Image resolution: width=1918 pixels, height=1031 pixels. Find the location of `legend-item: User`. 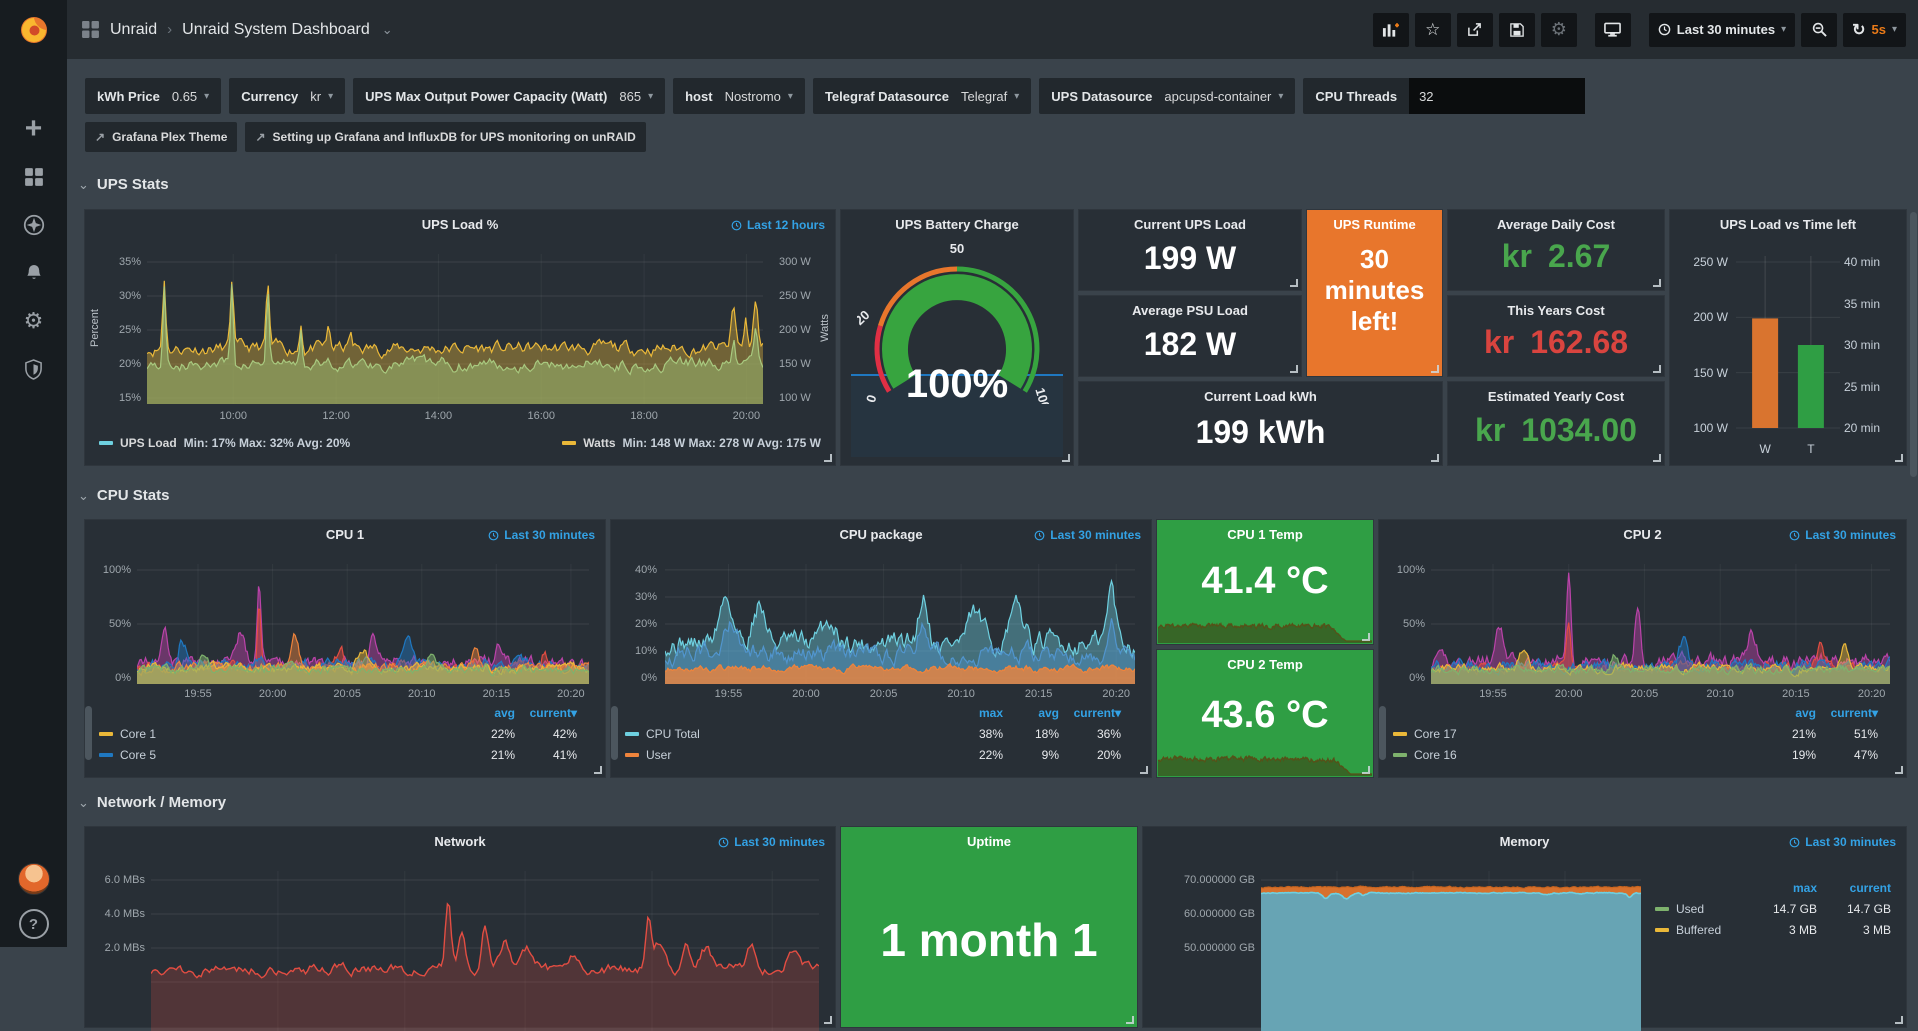

legend-item: User is located at coordinates (786, 755).